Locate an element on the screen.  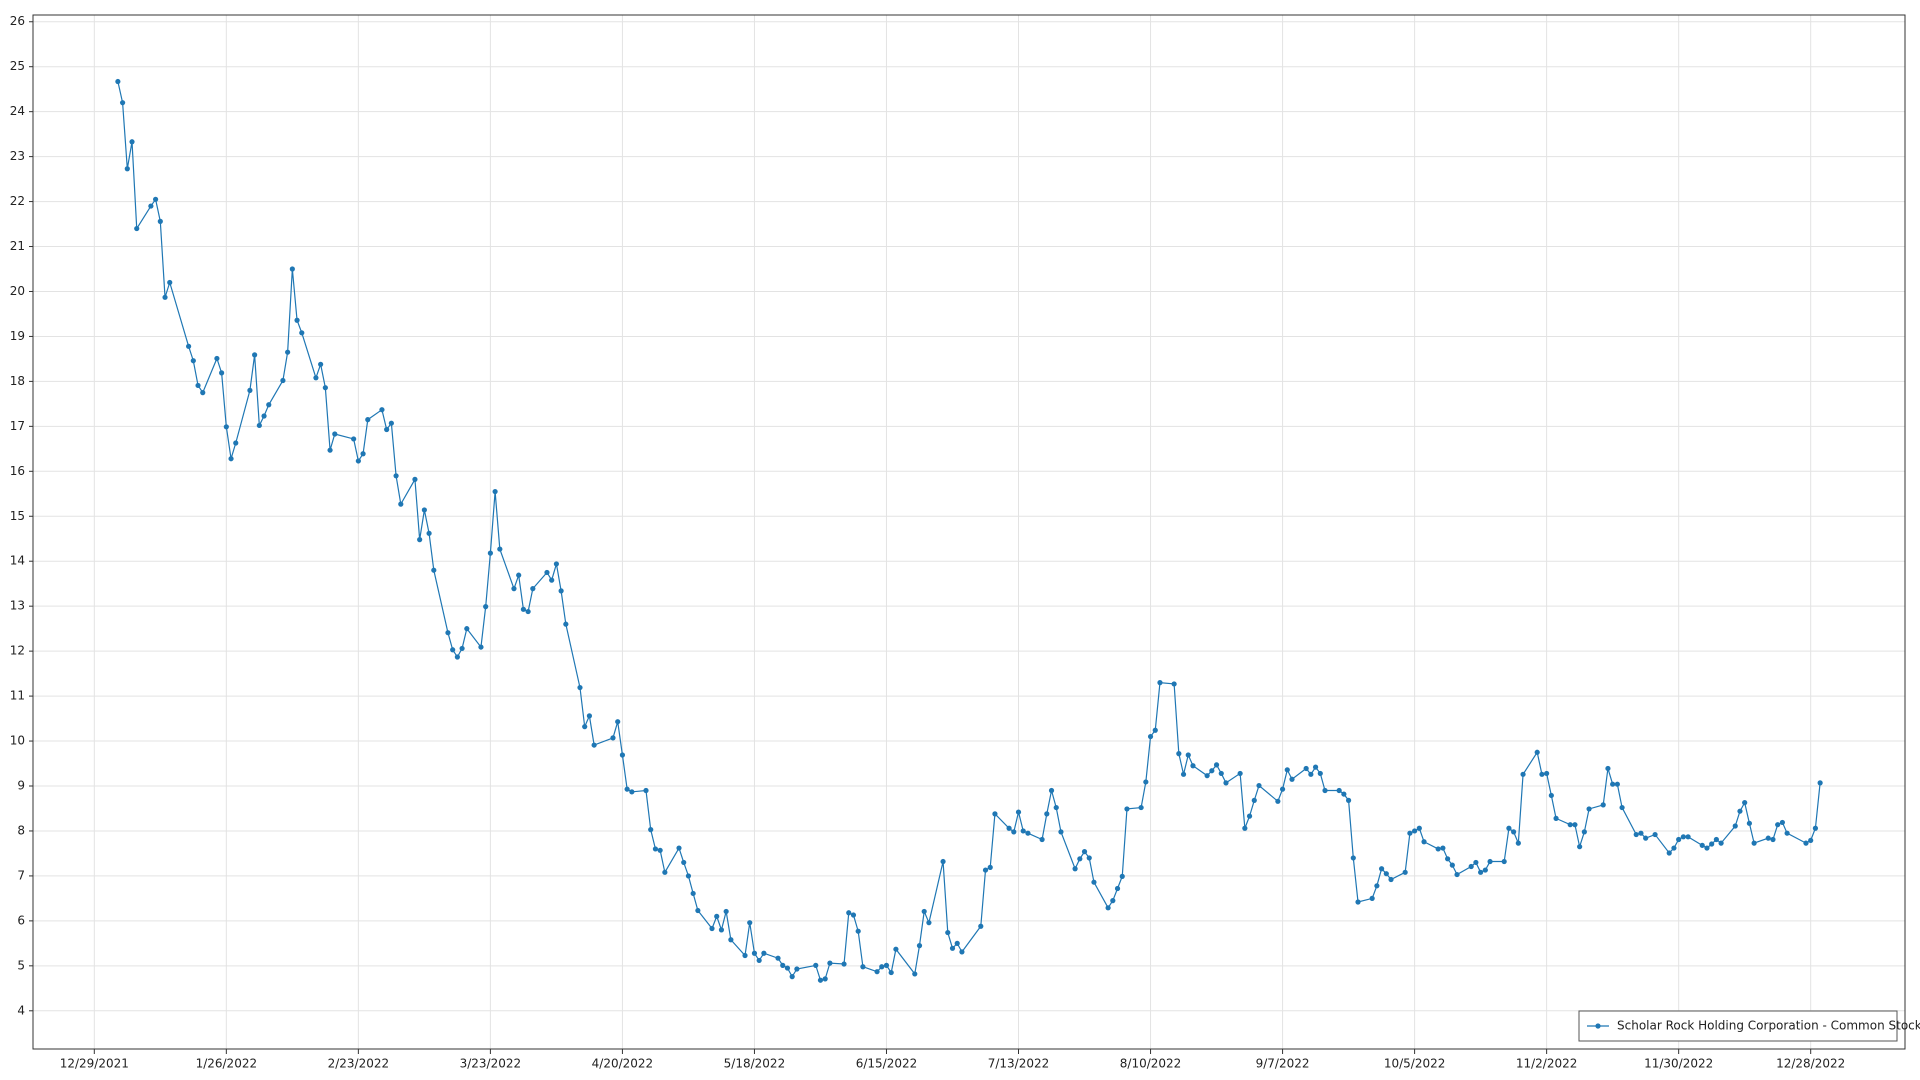
y-tick-label: 10 is located at coordinates (17, 741).